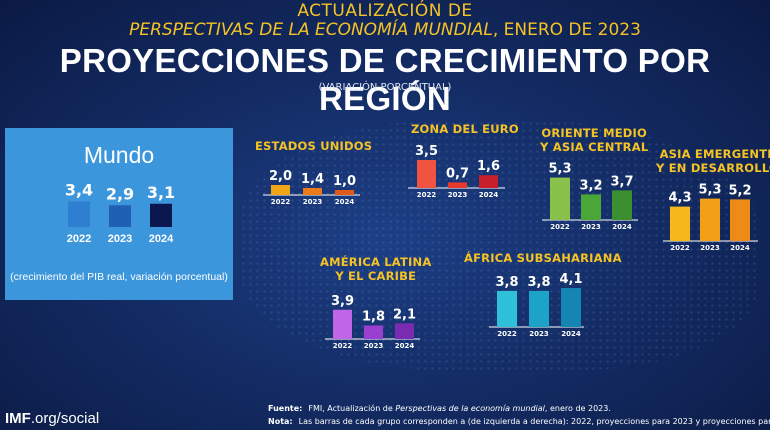 This screenshot has height=430, width=770. Describe the element at coordinates (622, 227) in the screenshot. I see `year-label-oriente-medio-2024: 2024` at that location.